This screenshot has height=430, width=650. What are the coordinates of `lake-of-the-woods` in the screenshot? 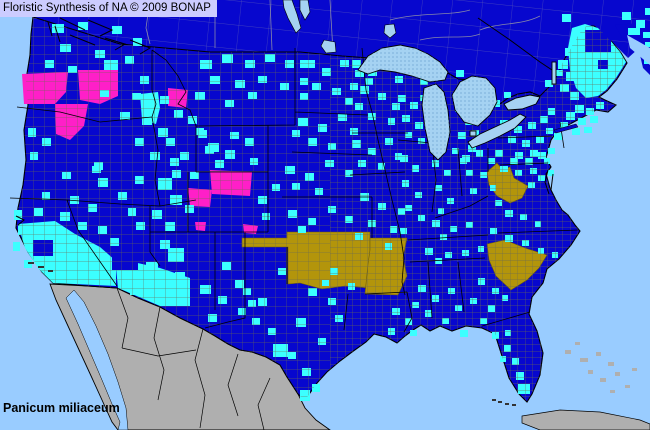 It's located at (328, 46).